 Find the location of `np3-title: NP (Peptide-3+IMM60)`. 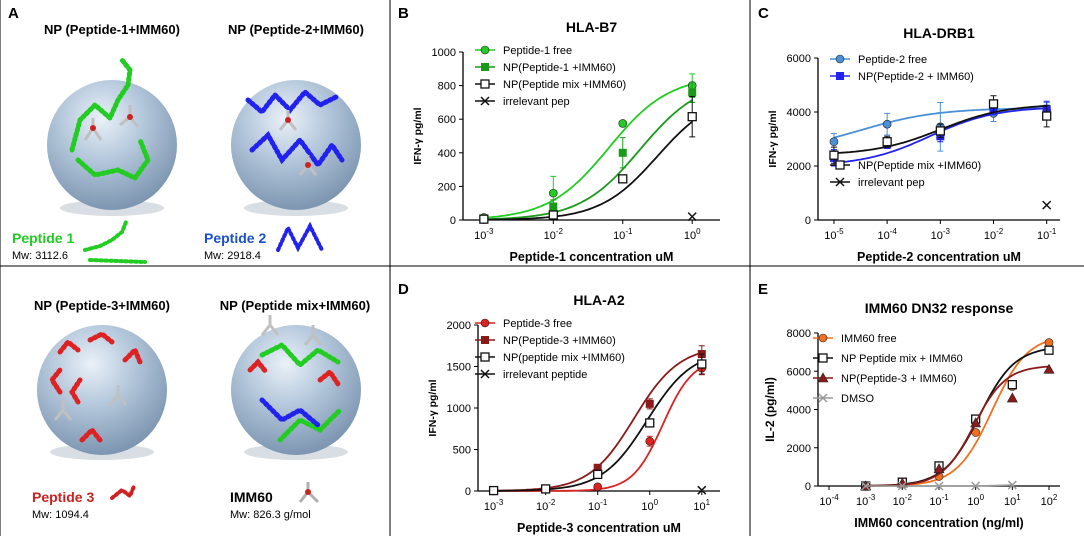

np3-title: NP (Peptide-3+IMM60) is located at coordinates (102, 305).